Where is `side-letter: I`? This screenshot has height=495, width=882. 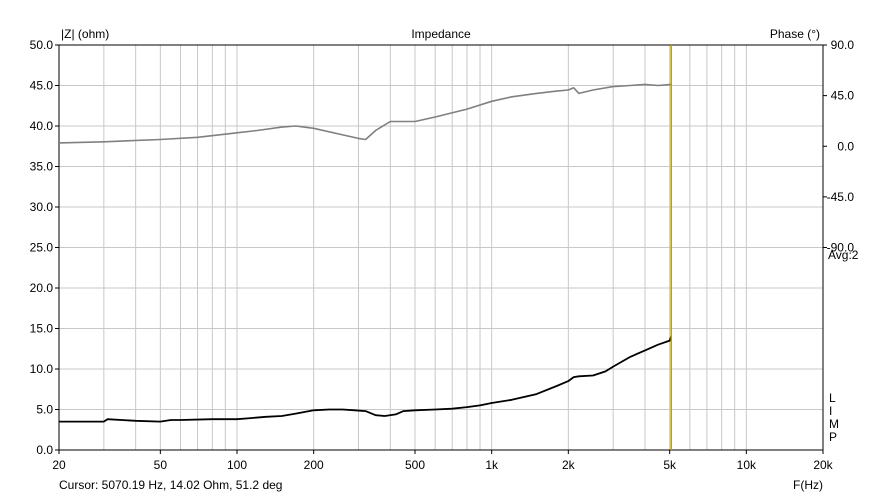
side-letter: I is located at coordinates (830, 411).